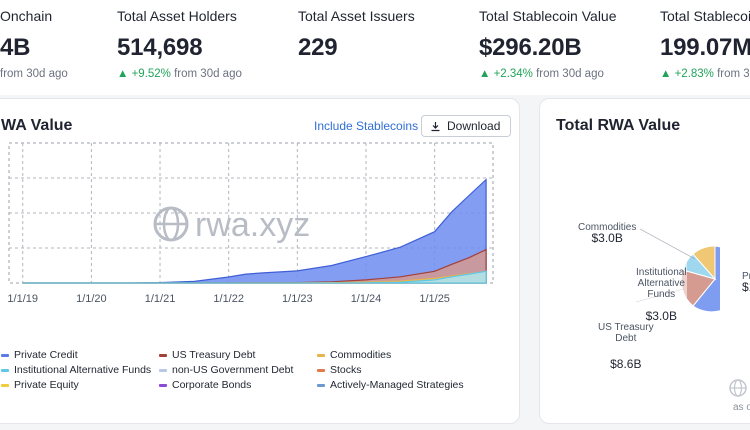 The width and height of the screenshot is (750, 430). Describe the element at coordinates (356, 35) in the screenshot. I see `stat-asset-issuers: Total Asset Issuers 229` at that location.